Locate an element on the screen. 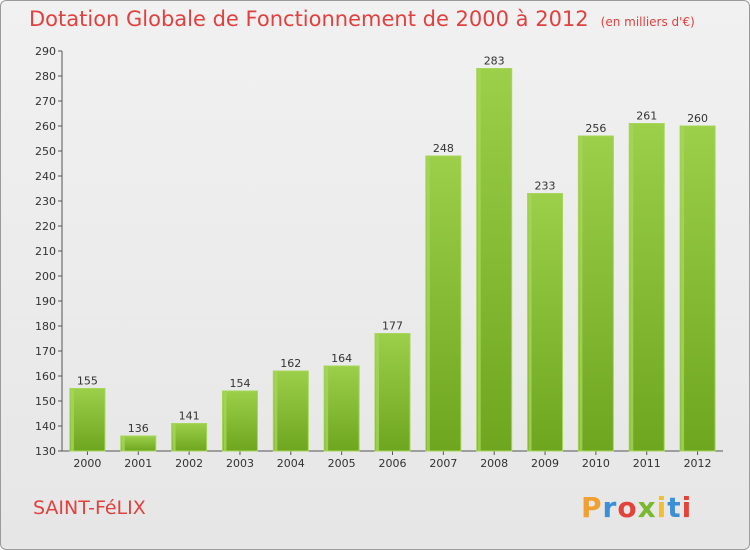 Image resolution: width=750 pixels, height=550 pixels. y-tick-label: 190 is located at coordinates (45, 301).